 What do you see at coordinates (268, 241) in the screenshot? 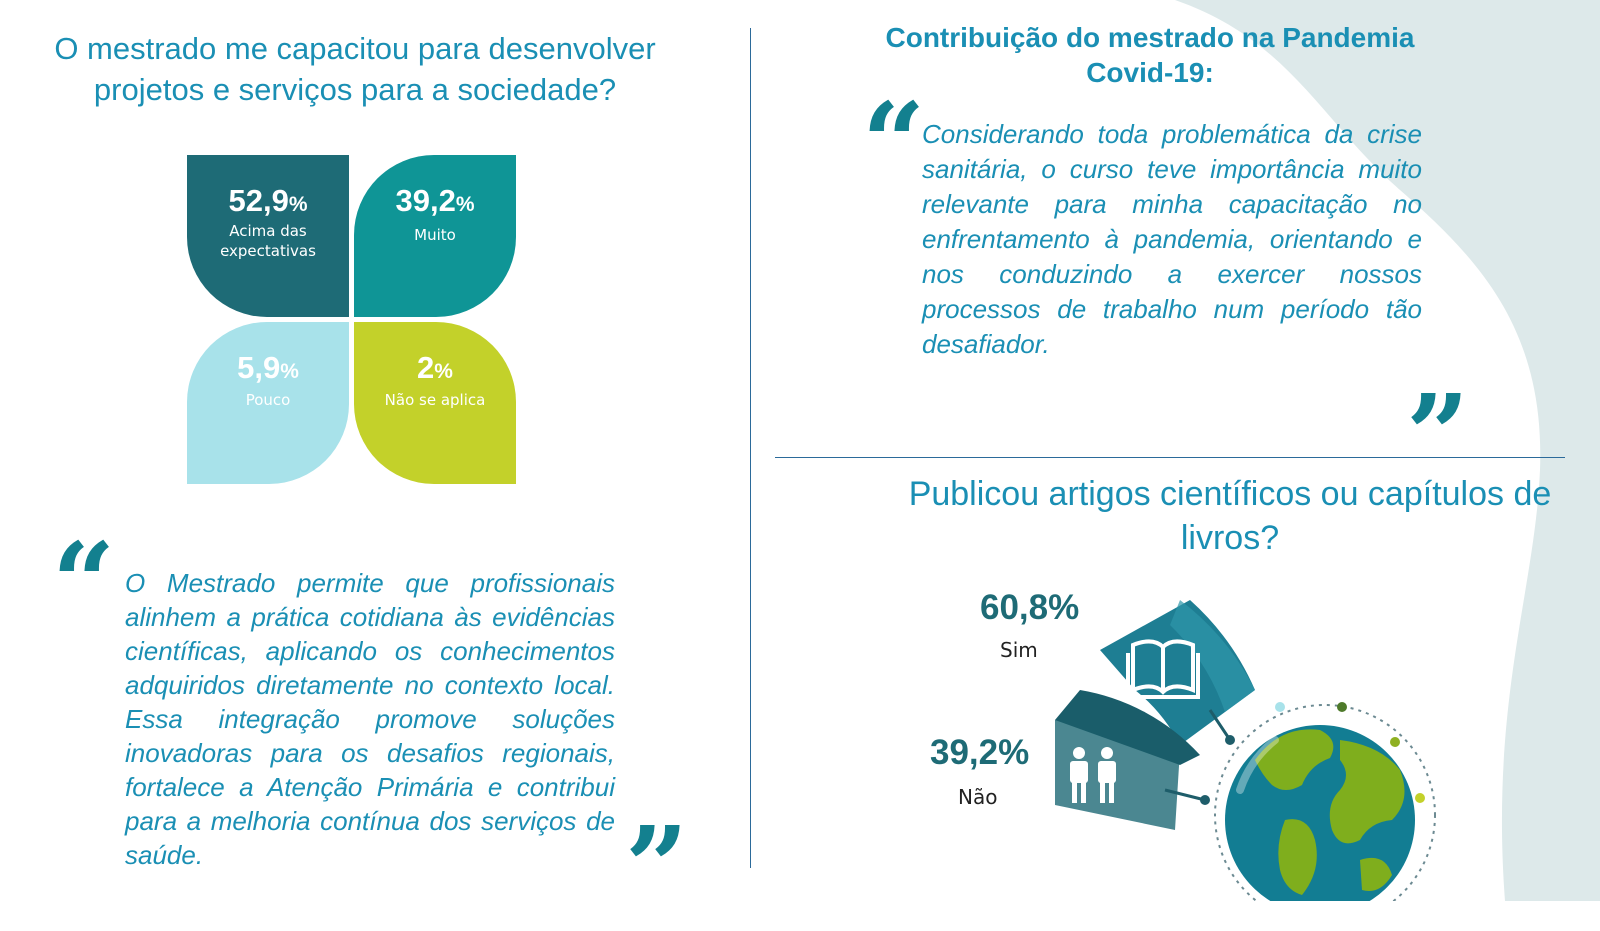
I see `petal-label: Acima das expectativas` at bounding box center [268, 241].